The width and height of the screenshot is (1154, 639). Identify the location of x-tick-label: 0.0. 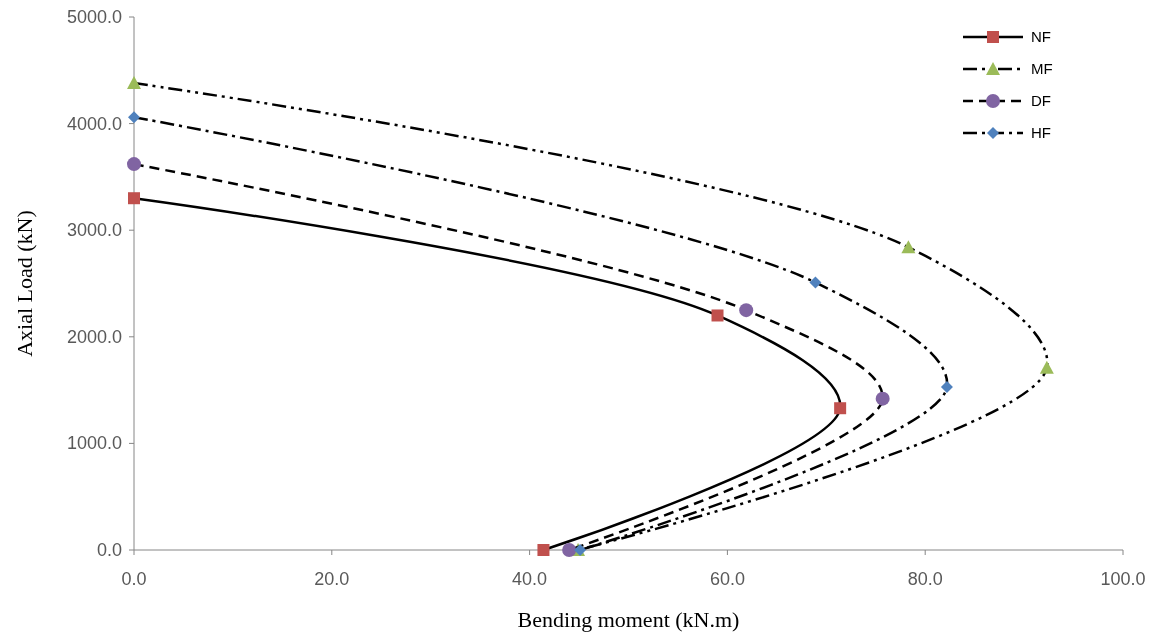
(134, 579).